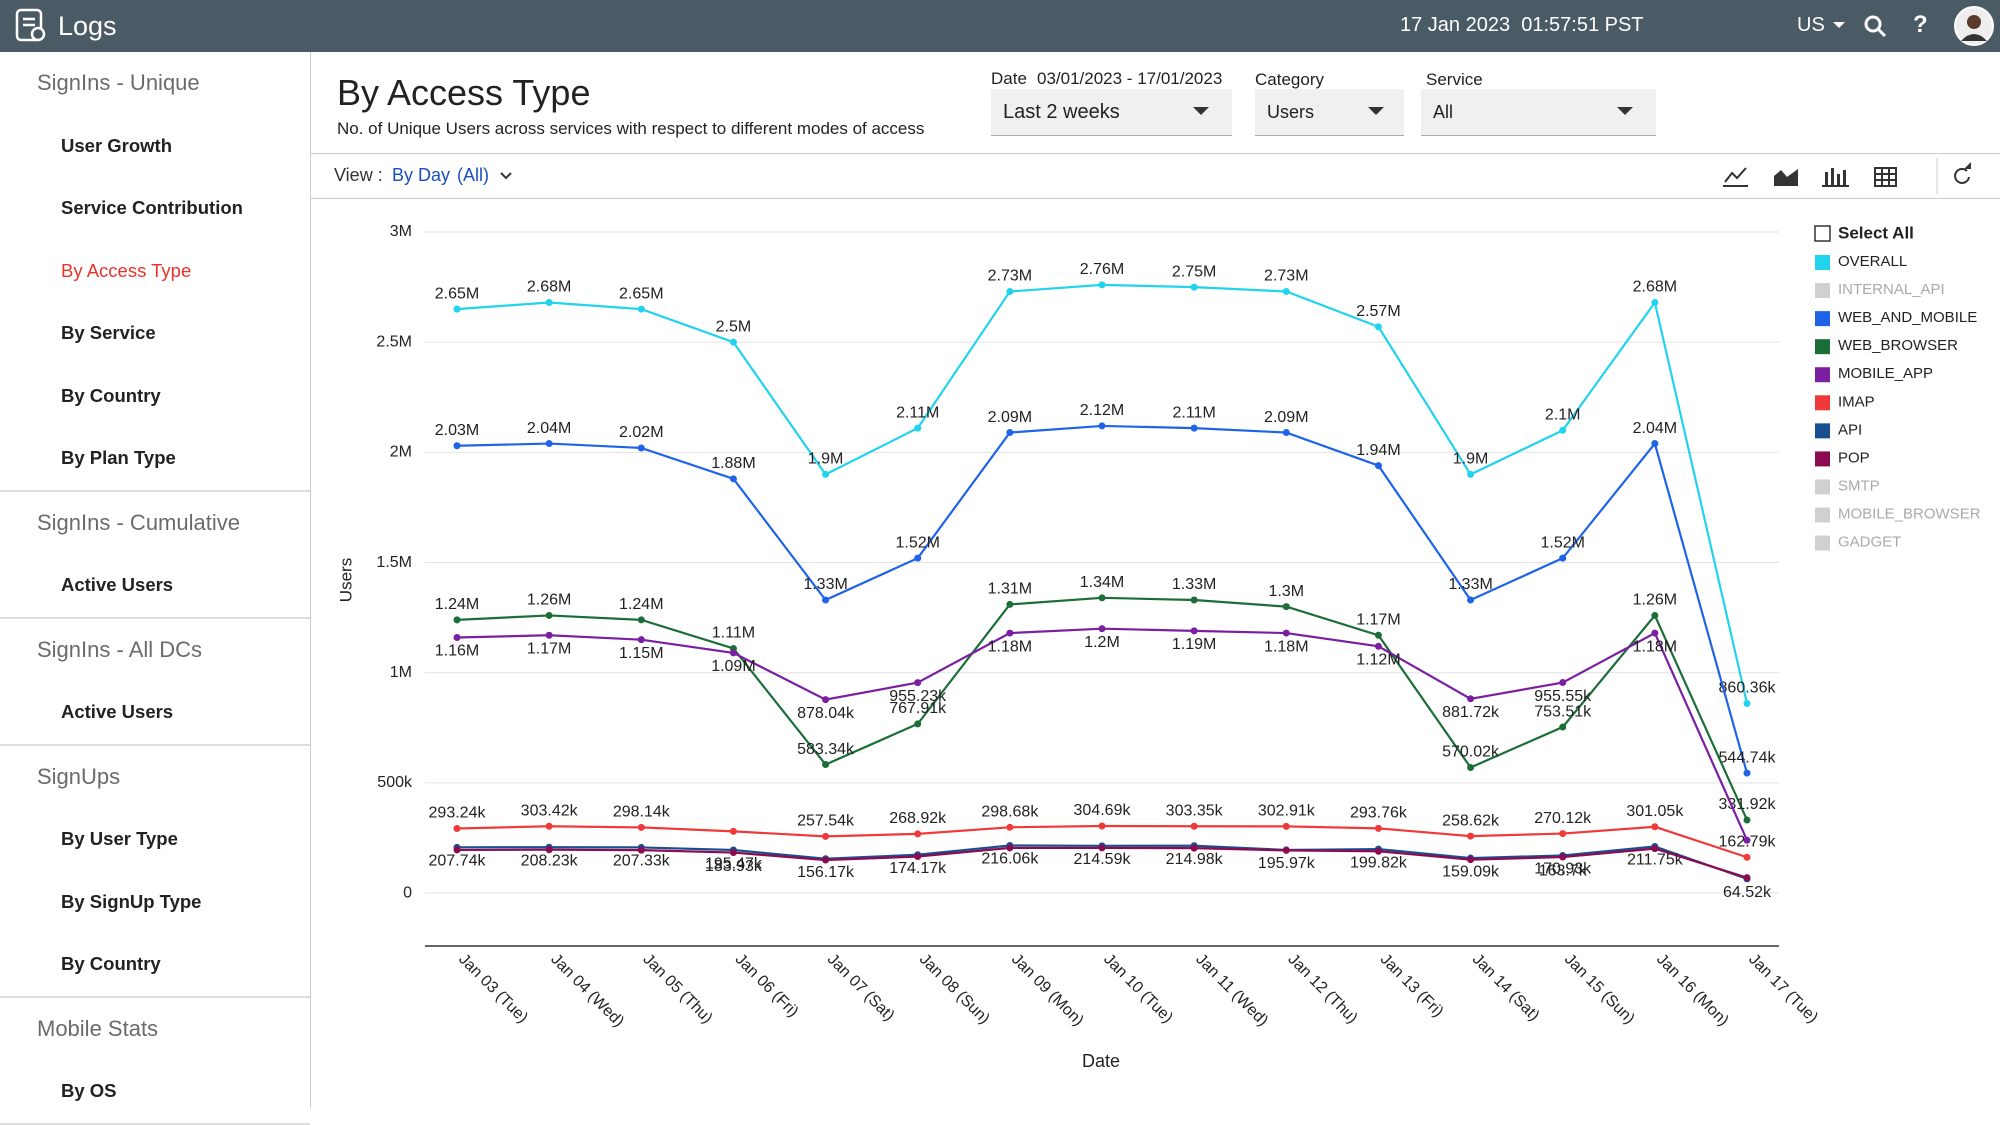 The height and width of the screenshot is (1125, 2000). Describe the element at coordinates (1876, 232) in the screenshot. I see `select-all-label: Select All` at that location.